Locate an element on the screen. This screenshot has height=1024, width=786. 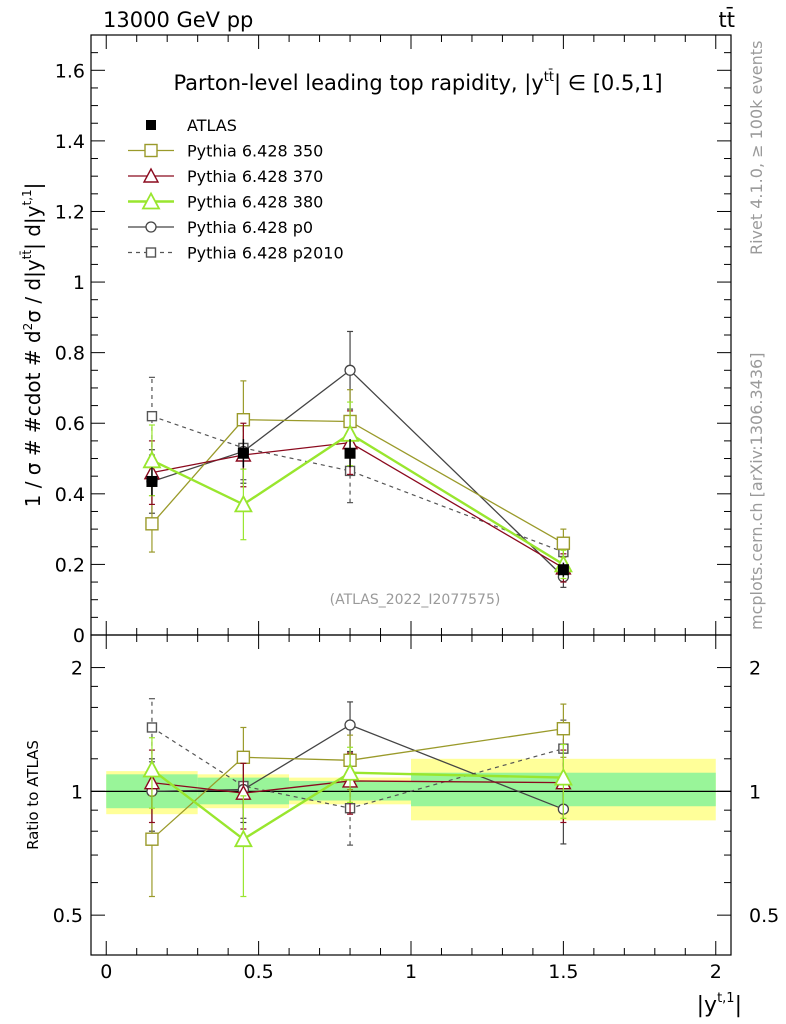
ratio-line-p370 is located at coordinates (357, 787).